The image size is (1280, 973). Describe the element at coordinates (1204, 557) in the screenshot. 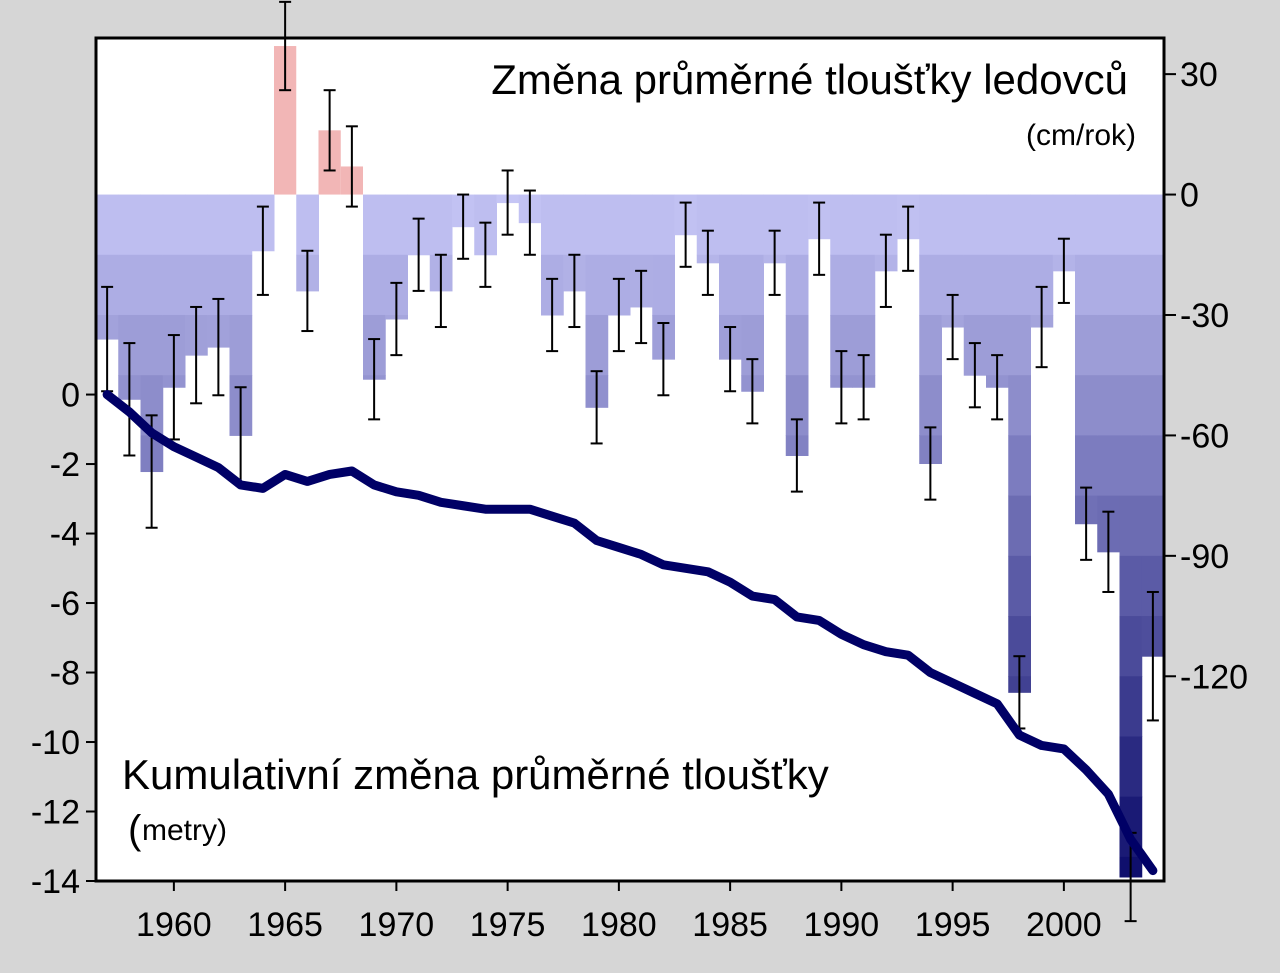

I see `right-tick-label: -90` at that location.